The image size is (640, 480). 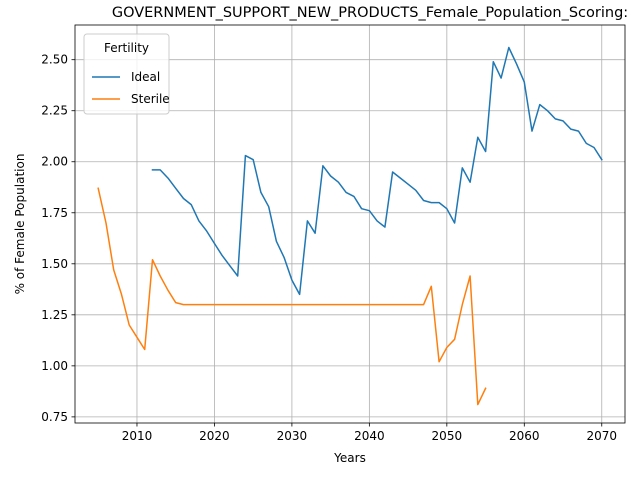 I want to click on x-axis-ticks: 2010 2020 2030 2040 2050 2060 2070, so click(x=369, y=433).